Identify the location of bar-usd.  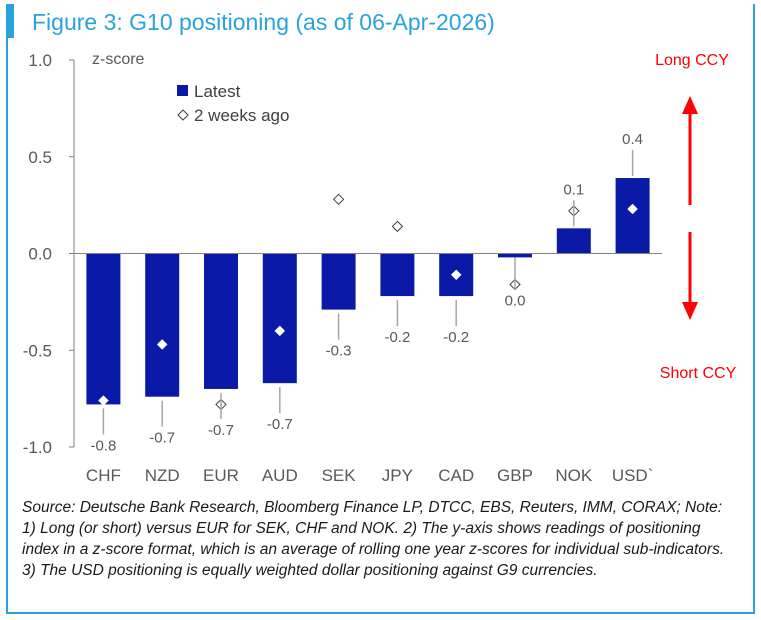
(632, 216).